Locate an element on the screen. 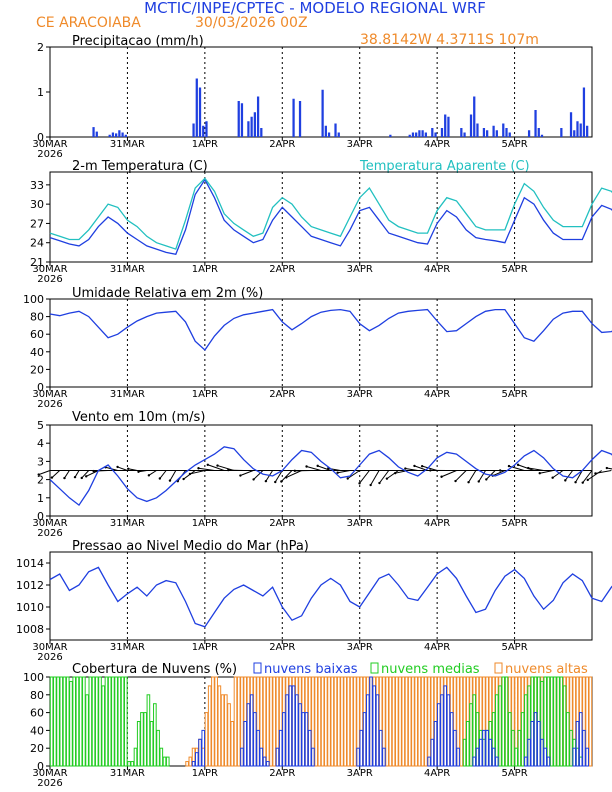 The image size is (612, 792). rh-title: Umidade Relativa em 2m (%) is located at coordinates (167, 293).